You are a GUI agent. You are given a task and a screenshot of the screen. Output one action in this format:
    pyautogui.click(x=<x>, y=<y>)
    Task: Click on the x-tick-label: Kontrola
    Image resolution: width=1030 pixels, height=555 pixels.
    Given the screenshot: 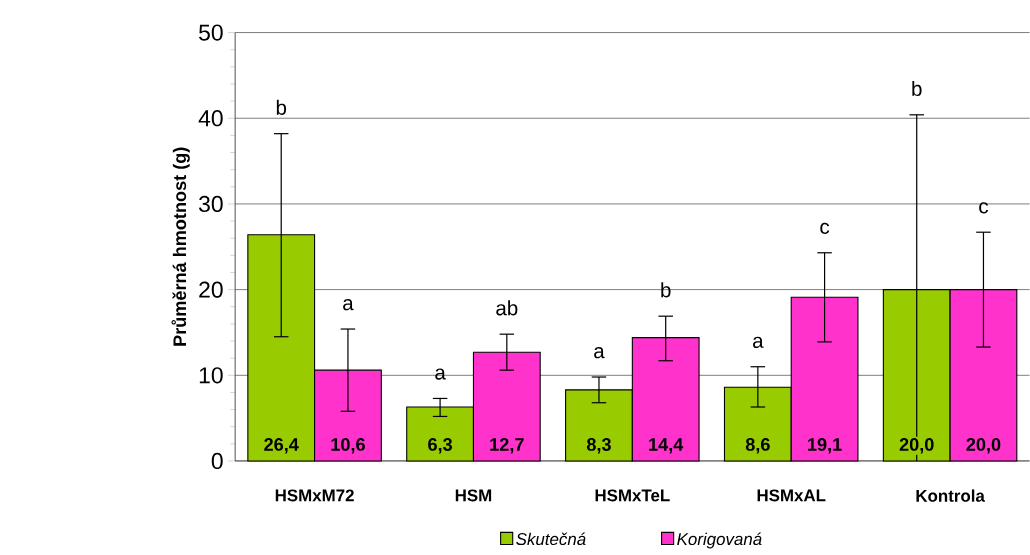 What is the action you would take?
    pyautogui.click(x=950, y=495)
    